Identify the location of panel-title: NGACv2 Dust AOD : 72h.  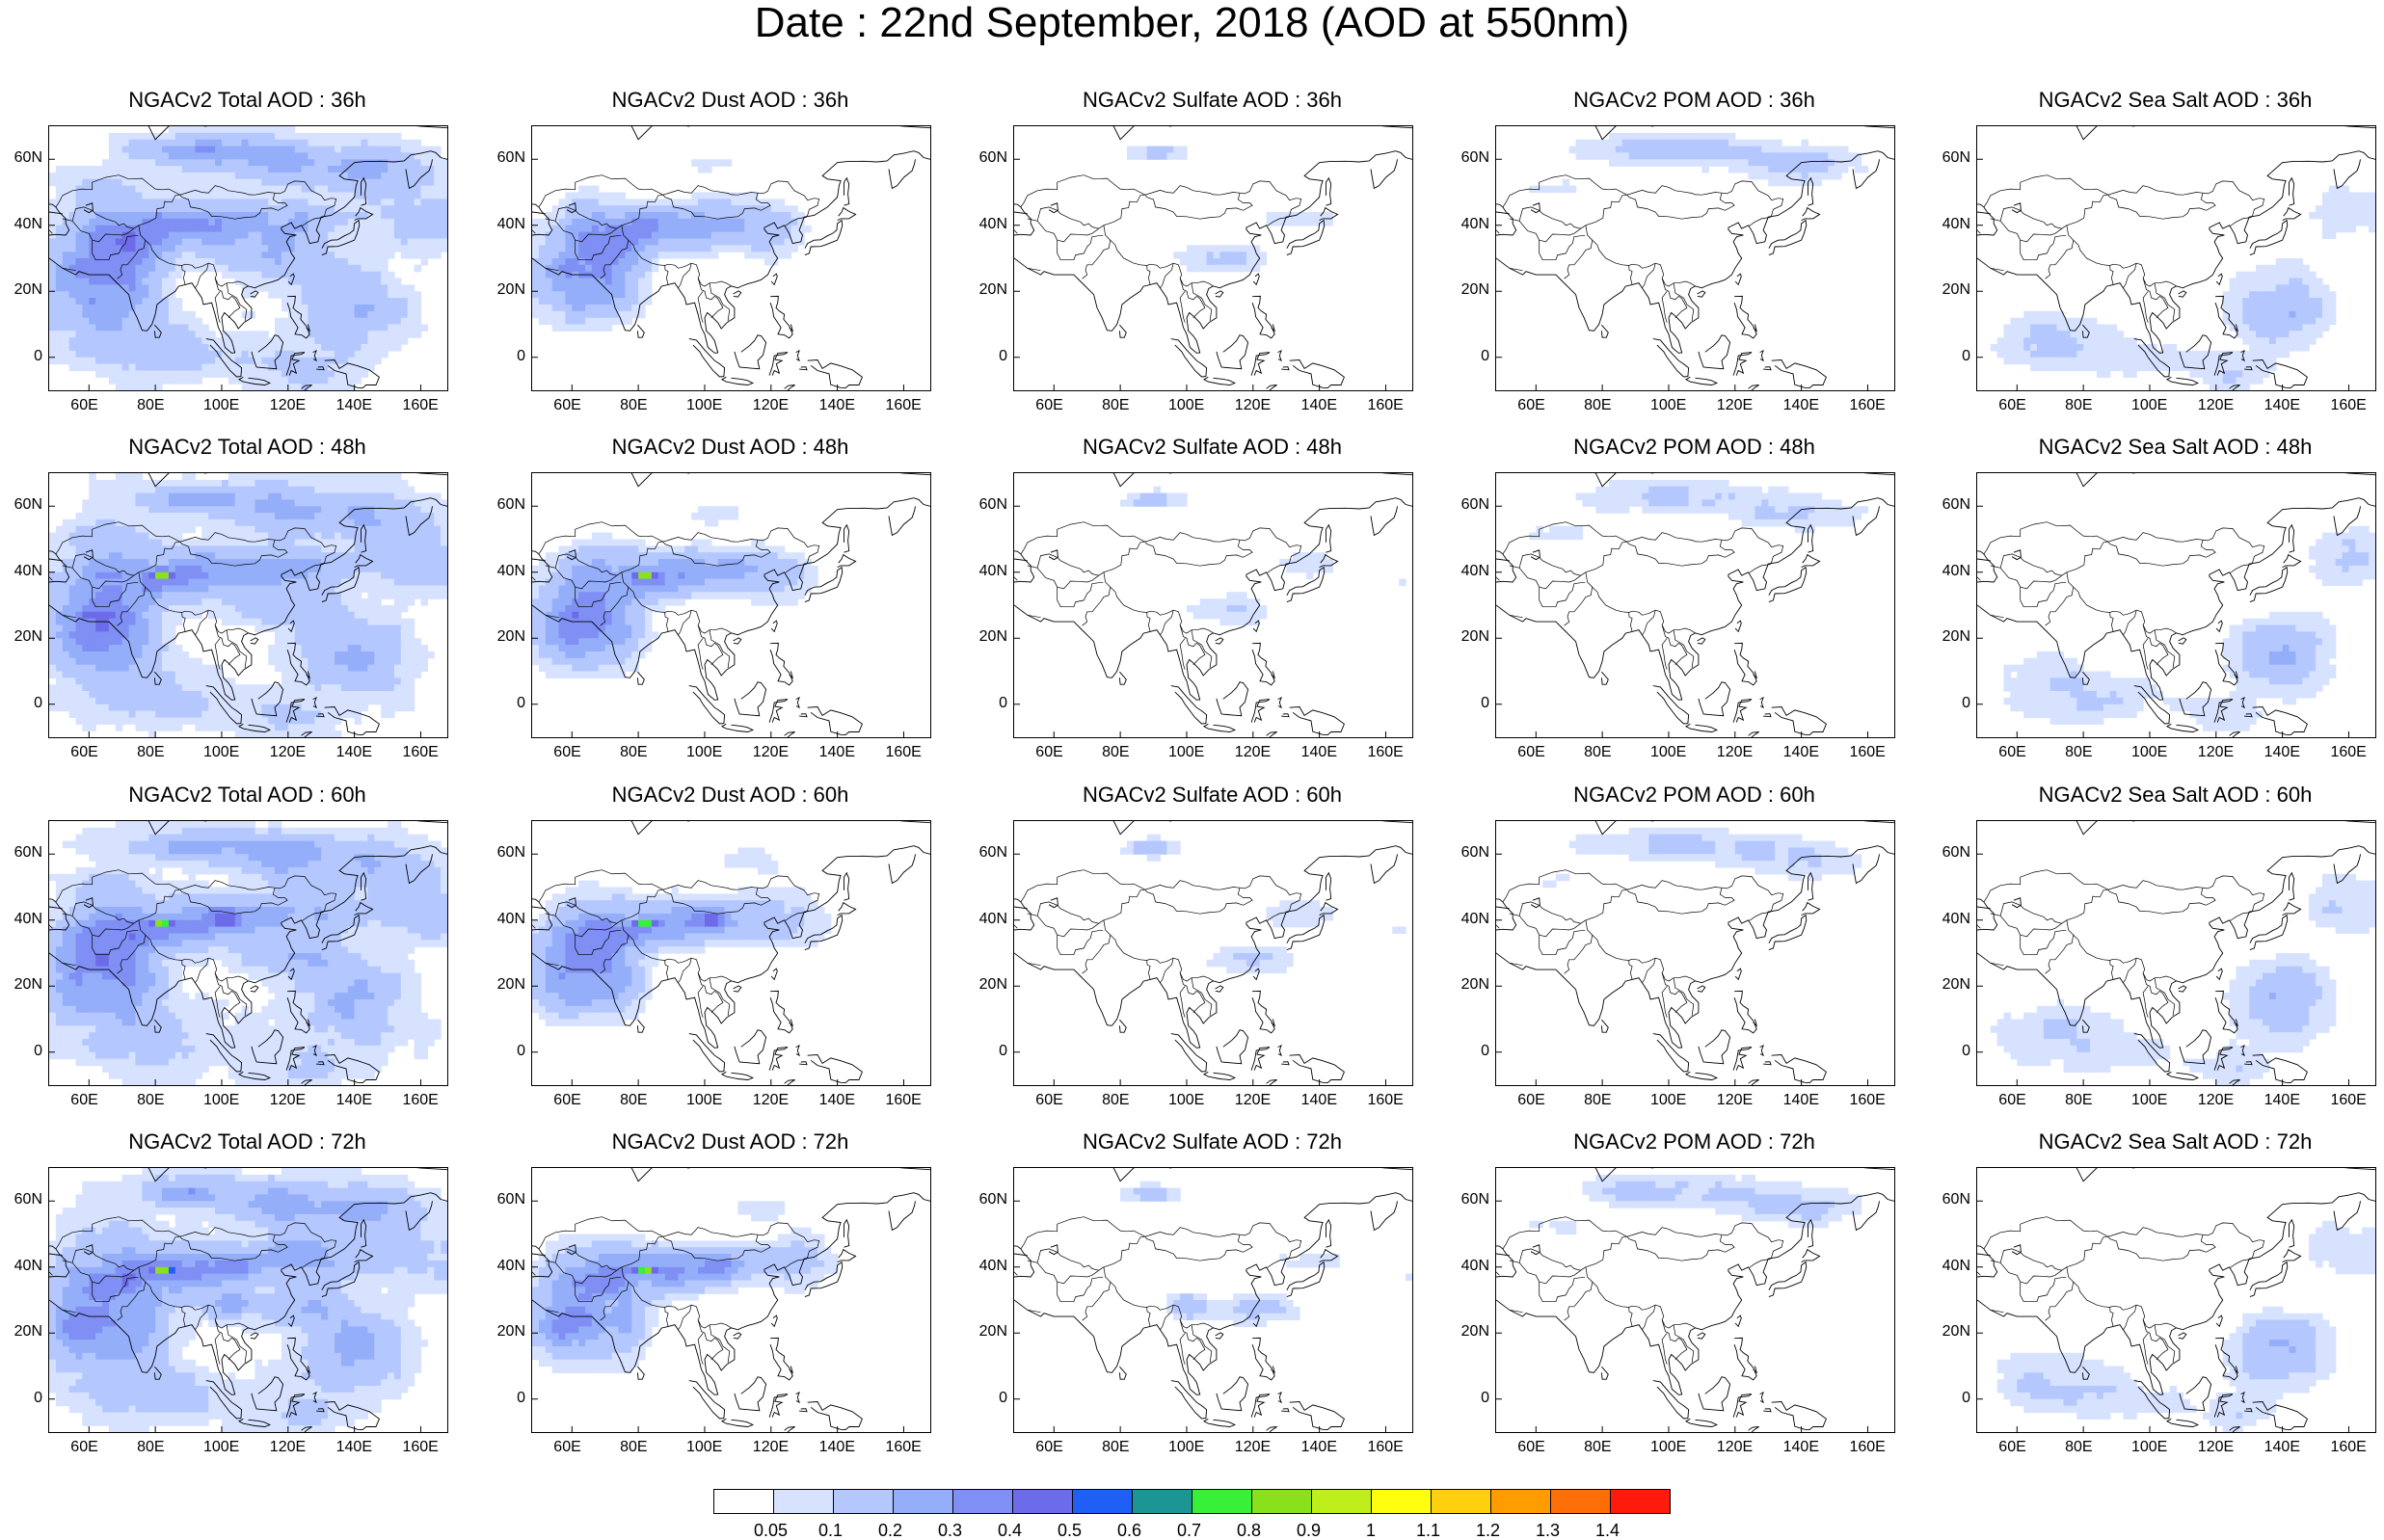
(731, 1142).